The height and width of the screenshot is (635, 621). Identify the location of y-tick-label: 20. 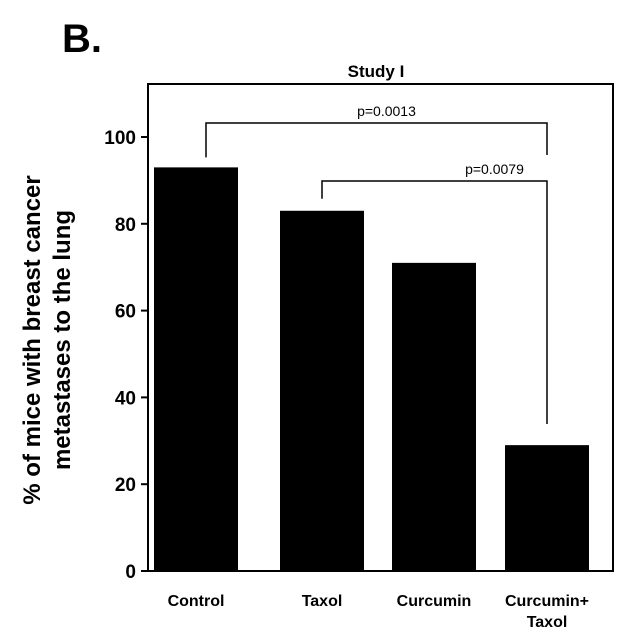
(125, 485).